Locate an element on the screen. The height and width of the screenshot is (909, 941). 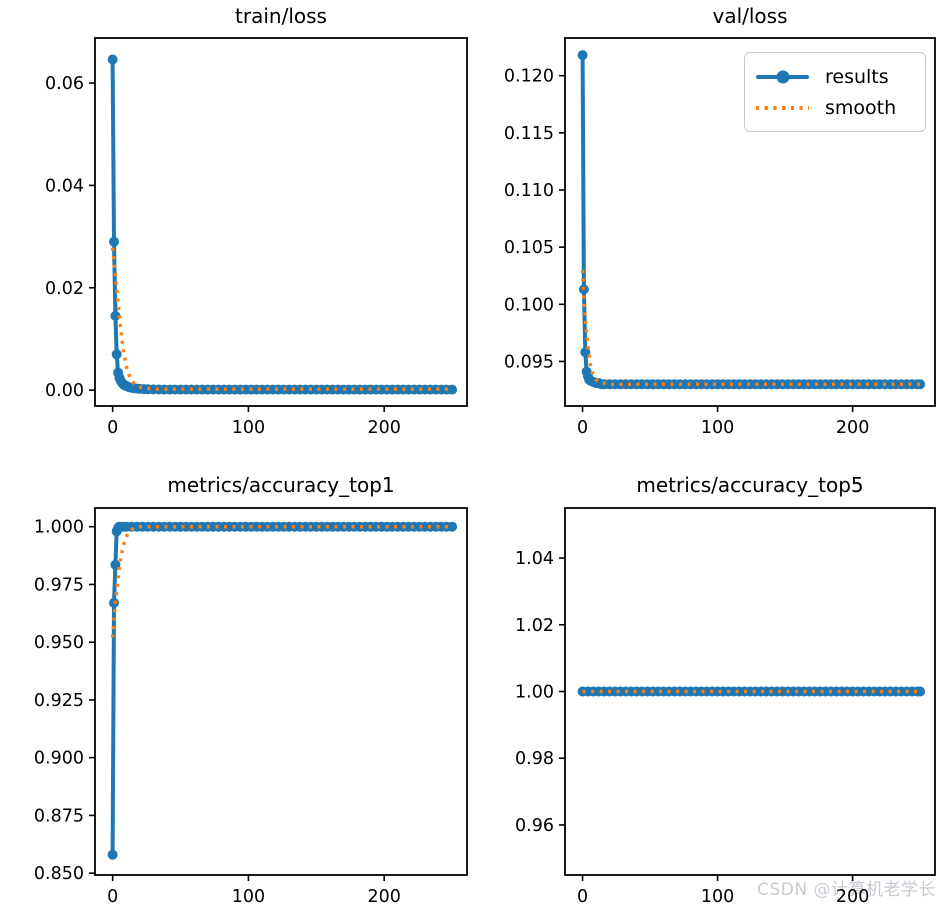
legend-item-smooth: smooth is located at coordinates (835, 108).